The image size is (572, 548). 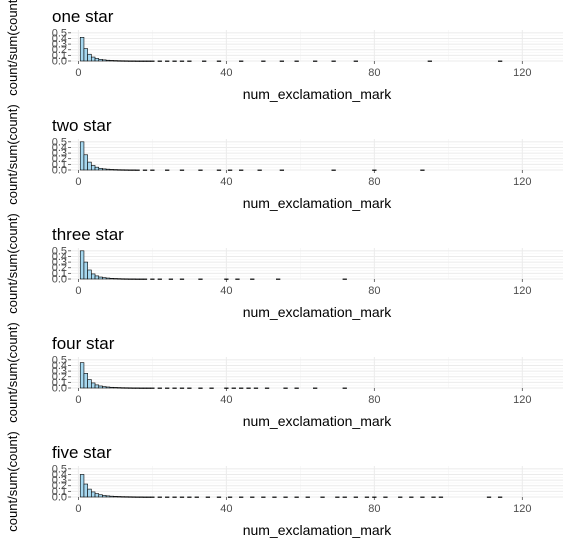 What do you see at coordinates (522, 73) in the screenshot?
I see `x-tick-label: 120` at bounding box center [522, 73].